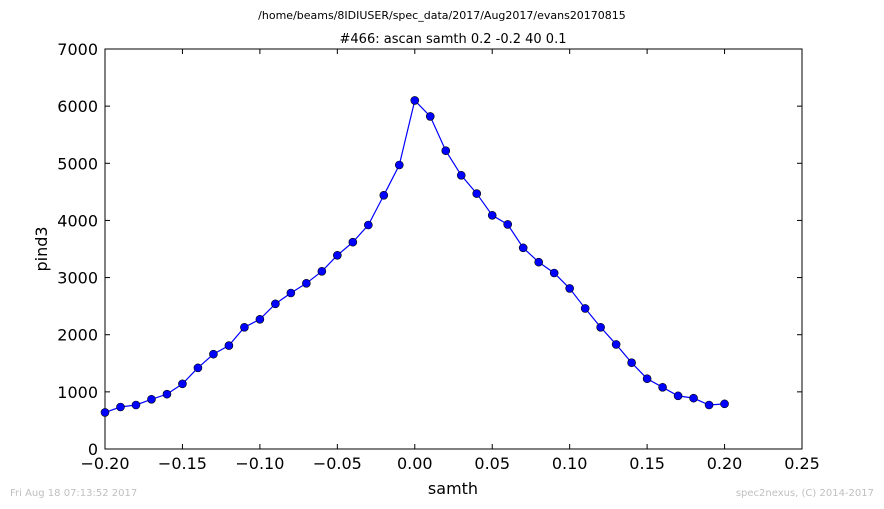 The height and width of the screenshot is (509, 884). Describe the element at coordinates (77, 392) in the screenshot. I see `y-tick-label: 1000` at that location.